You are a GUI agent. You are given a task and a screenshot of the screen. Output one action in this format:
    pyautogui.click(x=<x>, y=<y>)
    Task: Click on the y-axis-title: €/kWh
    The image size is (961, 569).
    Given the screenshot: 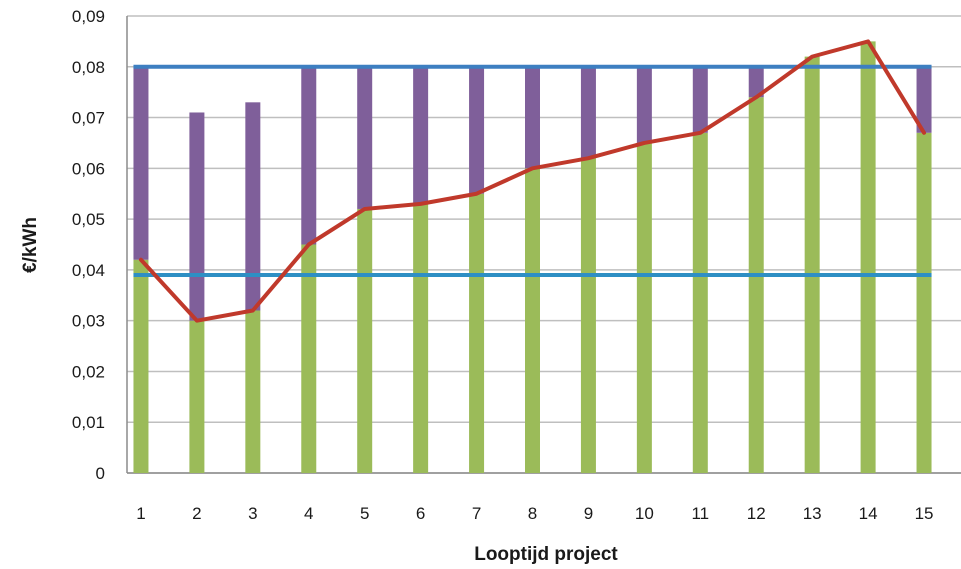 What is the action you would take?
    pyautogui.click(x=30, y=245)
    